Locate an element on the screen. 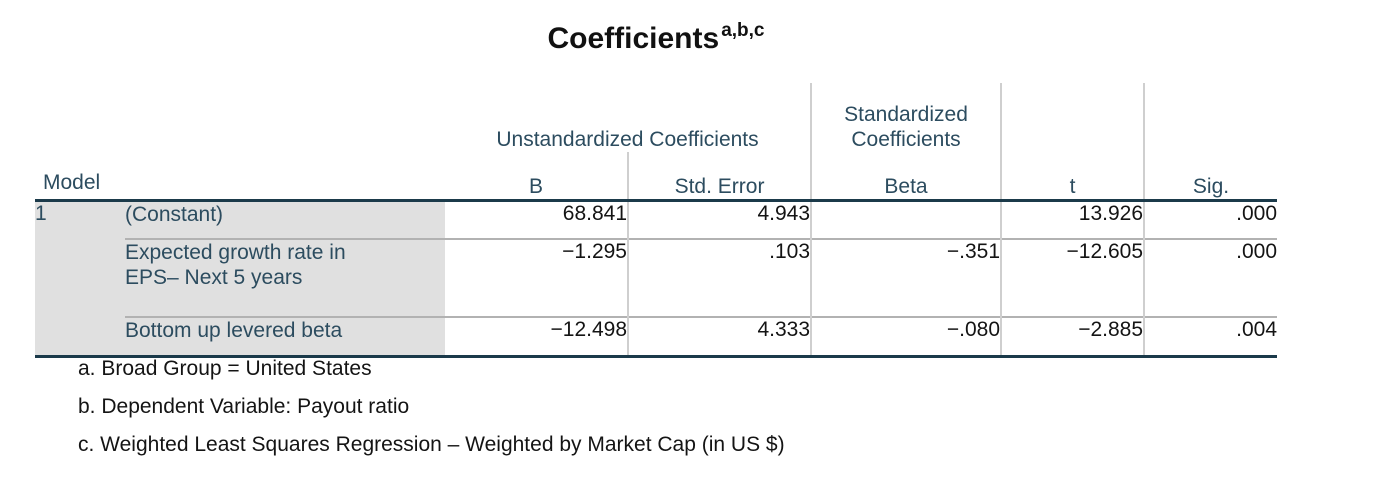 This screenshot has height=492, width=1392. cell-std-error: .103 is located at coordinates (720, 277).